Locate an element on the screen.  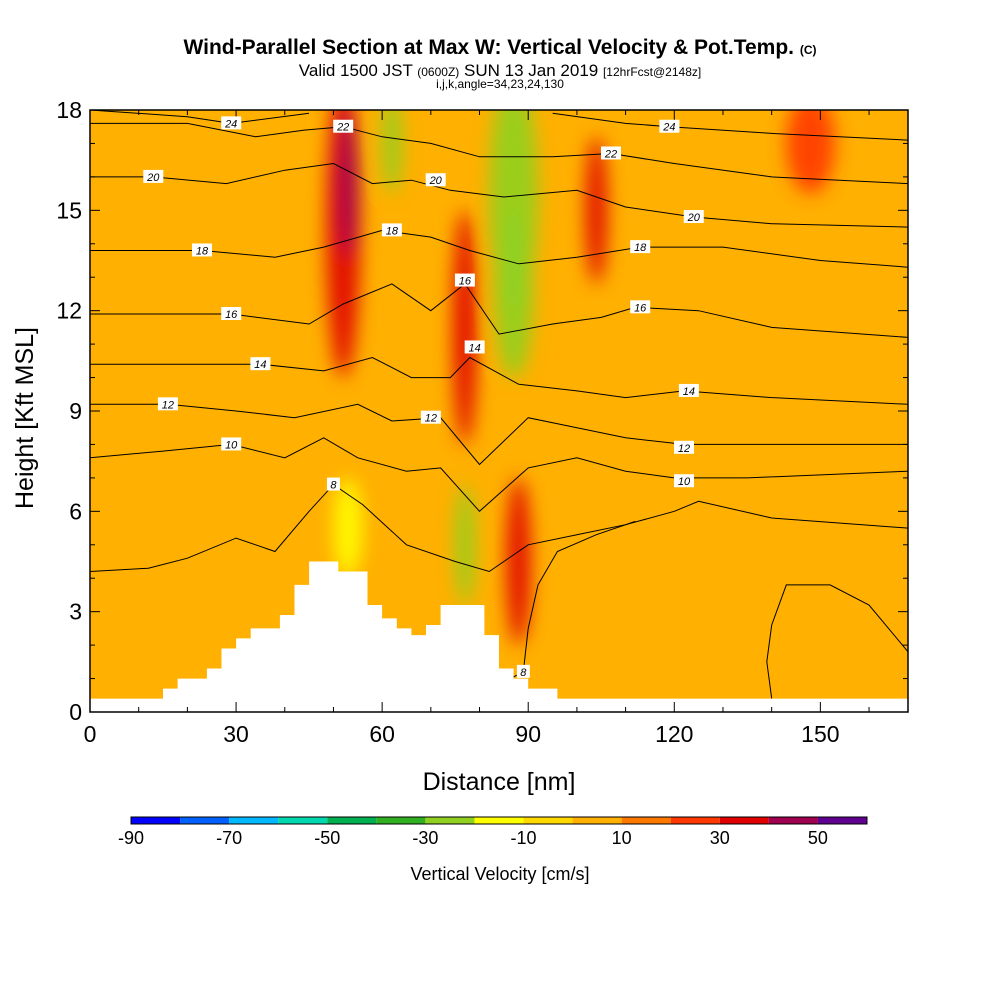
y-tick-label-18: 18 is located at coordinates (69, 110).